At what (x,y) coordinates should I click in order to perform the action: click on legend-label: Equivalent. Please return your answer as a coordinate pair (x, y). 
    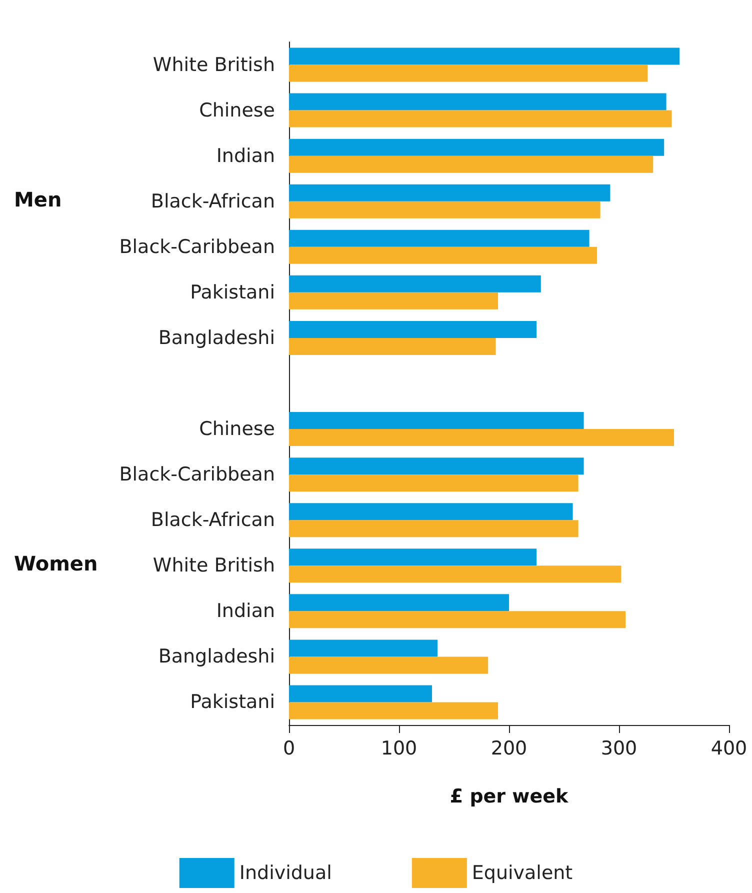
    Looking at the image, I should click on (522, 873).